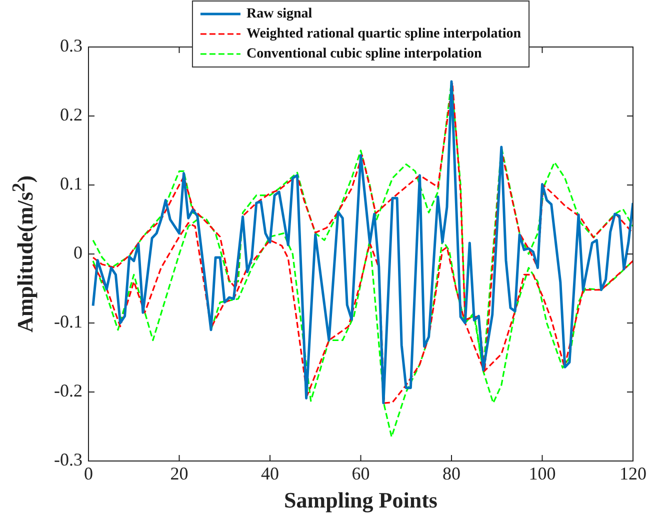 The image size is (661, 523). I want to click on x-tick-label: 120, so click(633, 474).